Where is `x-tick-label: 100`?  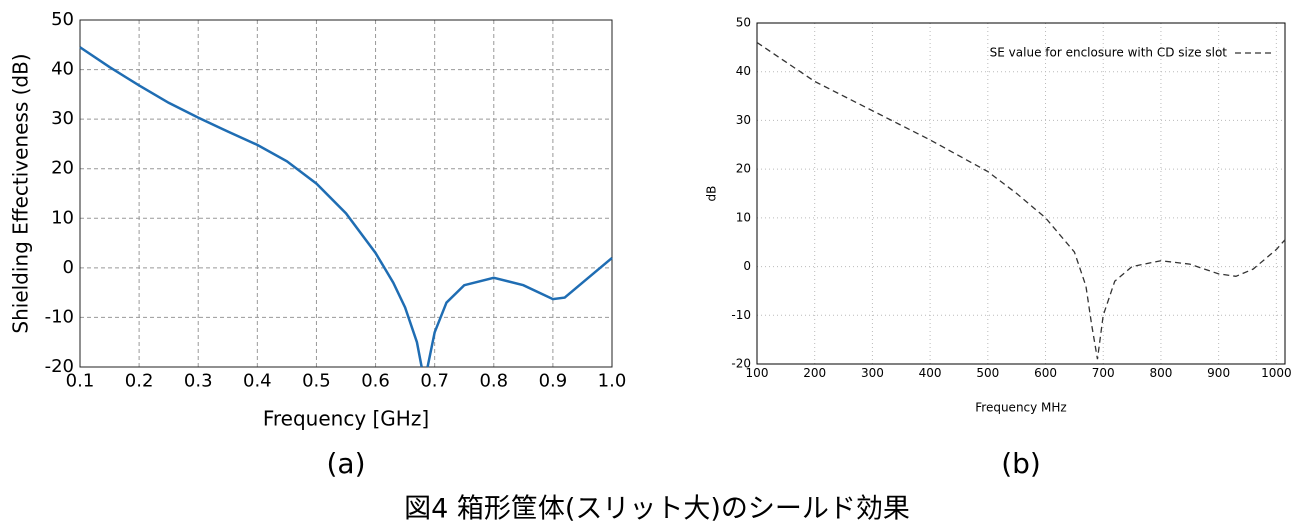
x-tick-label: 100 is located at coordinates (757, 373).